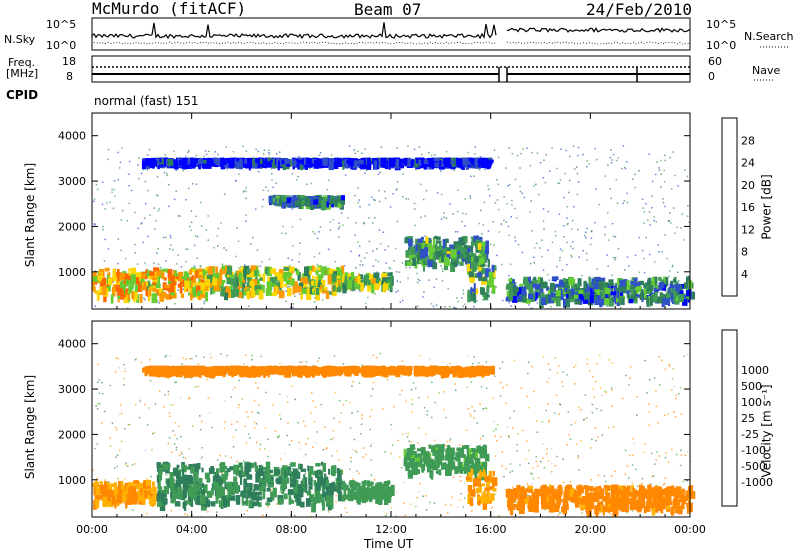  I want to click on power-echo-region, so click(368, 282).